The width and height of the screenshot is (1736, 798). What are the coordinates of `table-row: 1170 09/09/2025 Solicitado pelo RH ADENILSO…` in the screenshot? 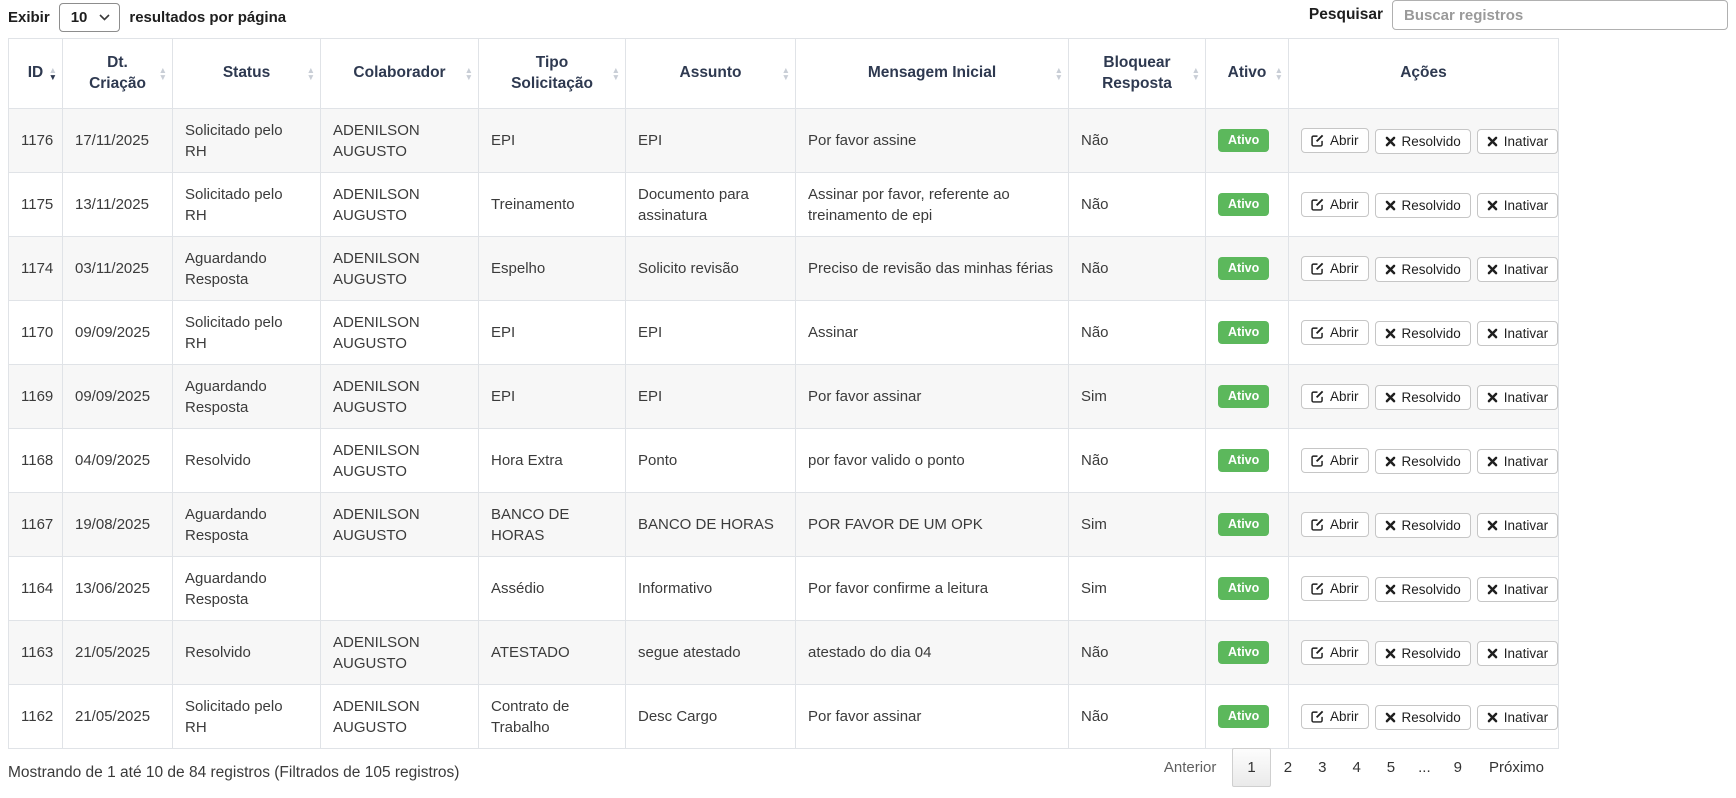 It's located at (783, 332).